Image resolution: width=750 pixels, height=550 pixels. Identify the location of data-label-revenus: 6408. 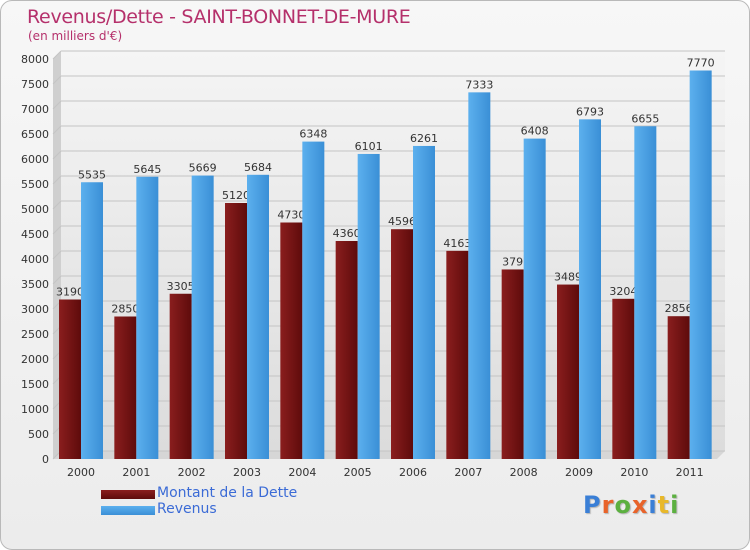
(535, 131).